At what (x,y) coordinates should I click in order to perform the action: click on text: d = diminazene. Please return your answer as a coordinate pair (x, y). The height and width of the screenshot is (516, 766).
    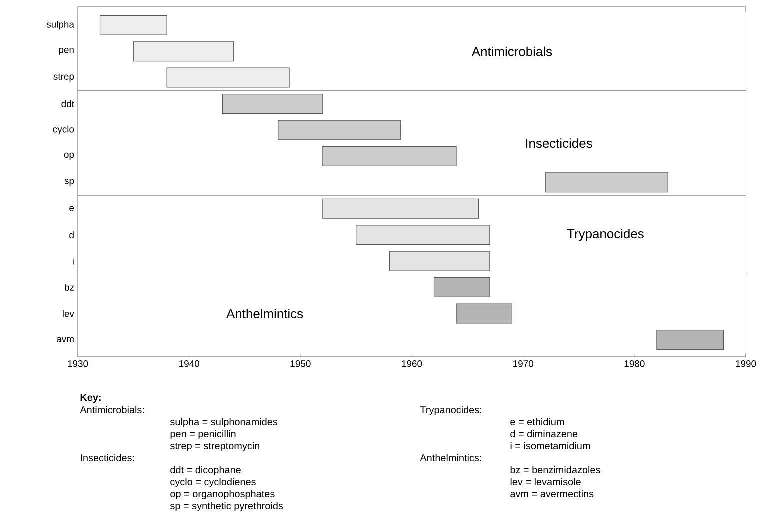
    Looking at the image, I should click on (544, 434).